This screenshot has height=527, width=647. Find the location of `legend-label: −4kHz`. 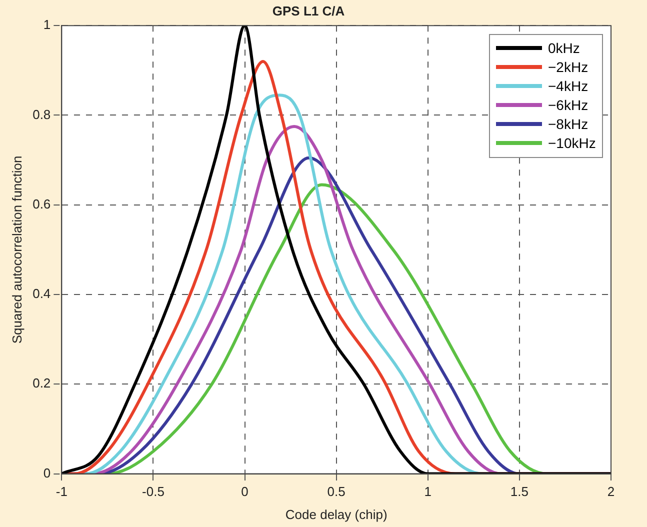

legend-label: −4kHz is located at coordinates (568, 86).